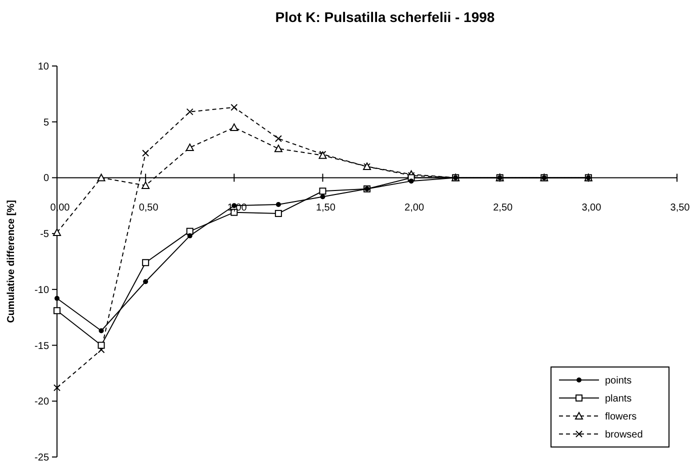 The width and height of the screenshot is (690, 465). I want to click on legend-label: plants, so click(618, 399).